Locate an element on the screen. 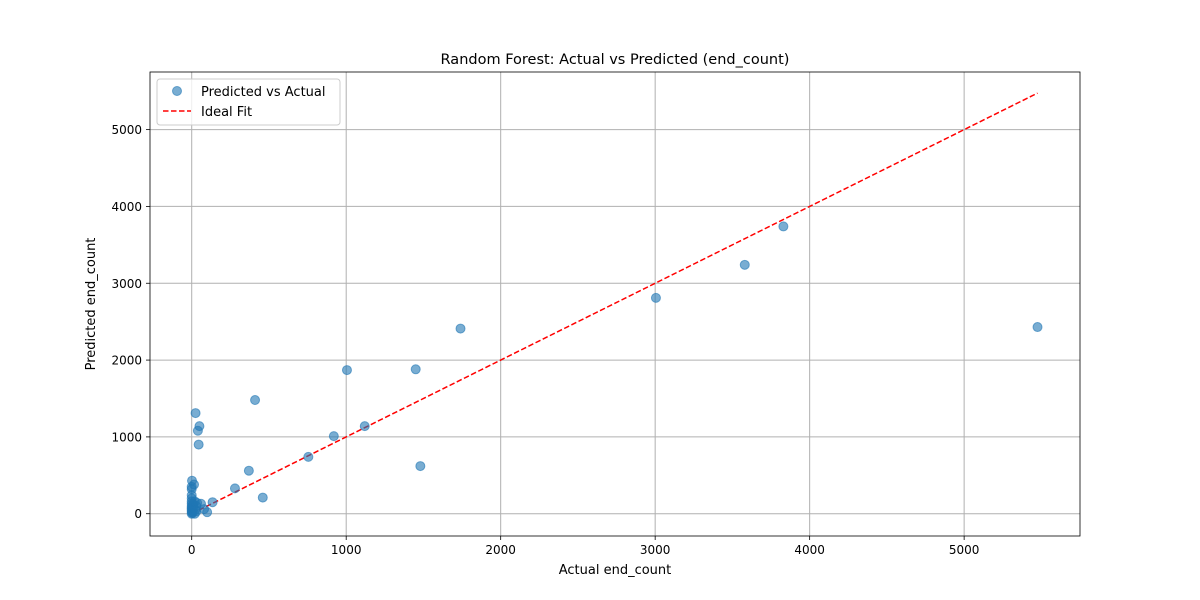 The height and width of the screenshot is (600, 1200). legend-scatter-marker is located at coordinates (177, 91).